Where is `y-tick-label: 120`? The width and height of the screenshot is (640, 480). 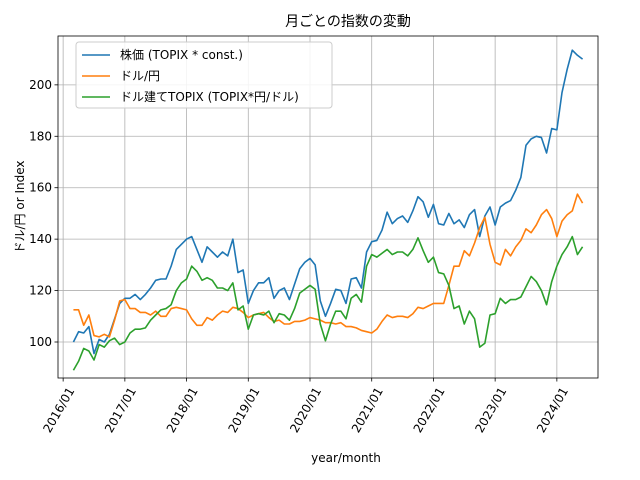 y-tick-label: 120 is located at coordinates (40, 291).